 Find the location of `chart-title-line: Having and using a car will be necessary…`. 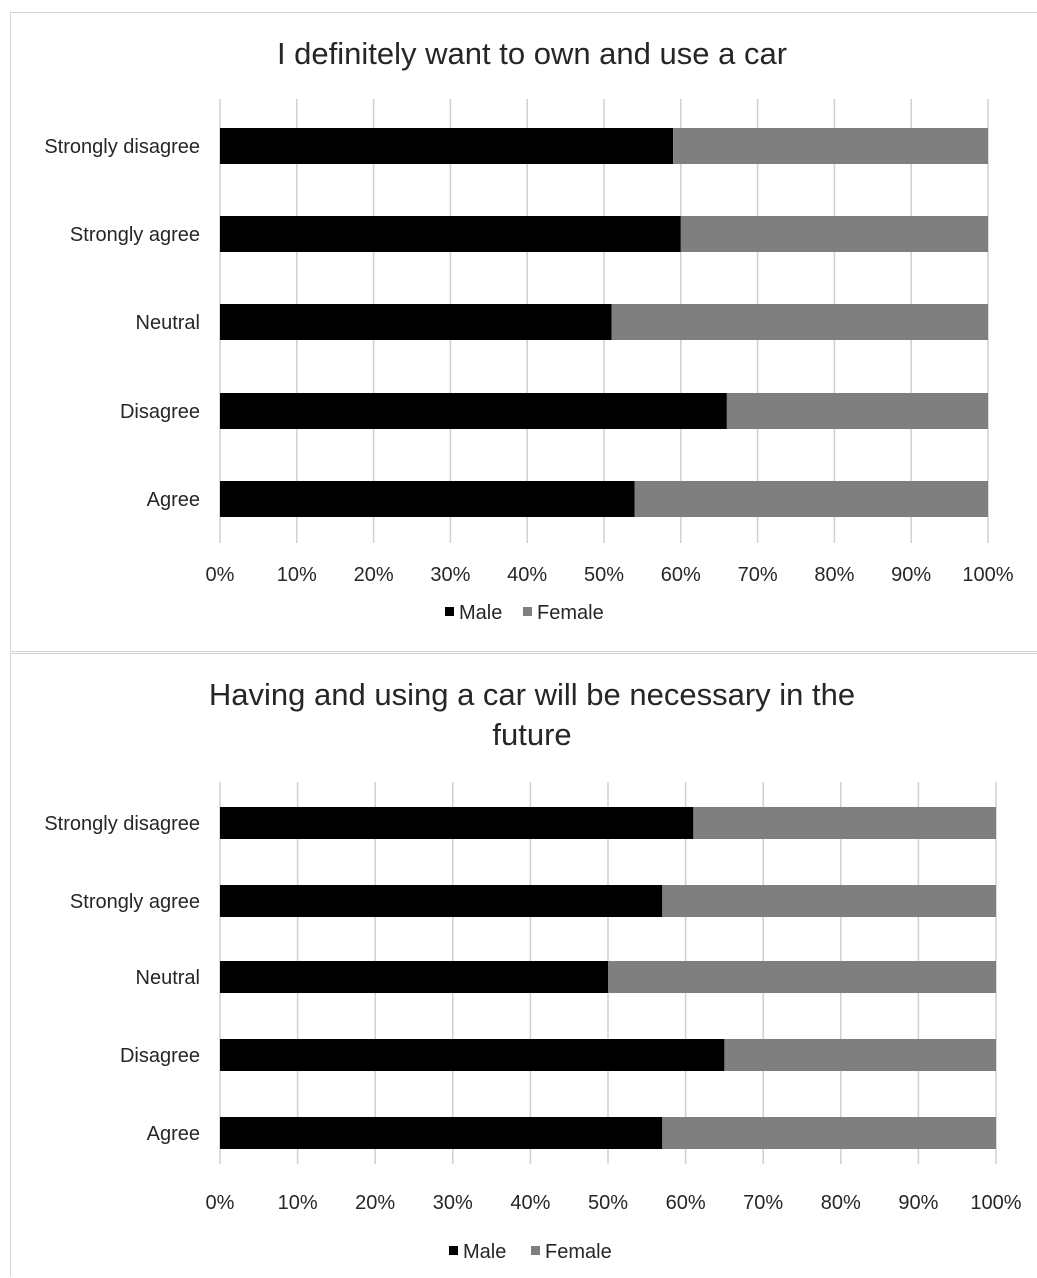

chart-title-line: Having and using a car will be necessary… is located at coordinates (532, 694).